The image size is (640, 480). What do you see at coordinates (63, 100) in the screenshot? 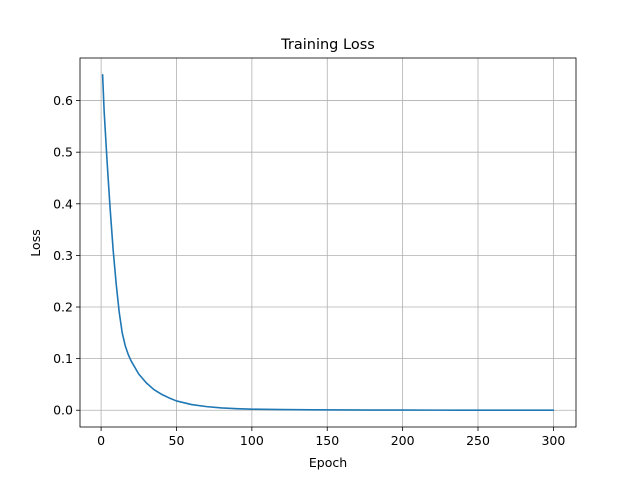
I see `y-tick-label: 0.6` at bounding box center [63, 100].